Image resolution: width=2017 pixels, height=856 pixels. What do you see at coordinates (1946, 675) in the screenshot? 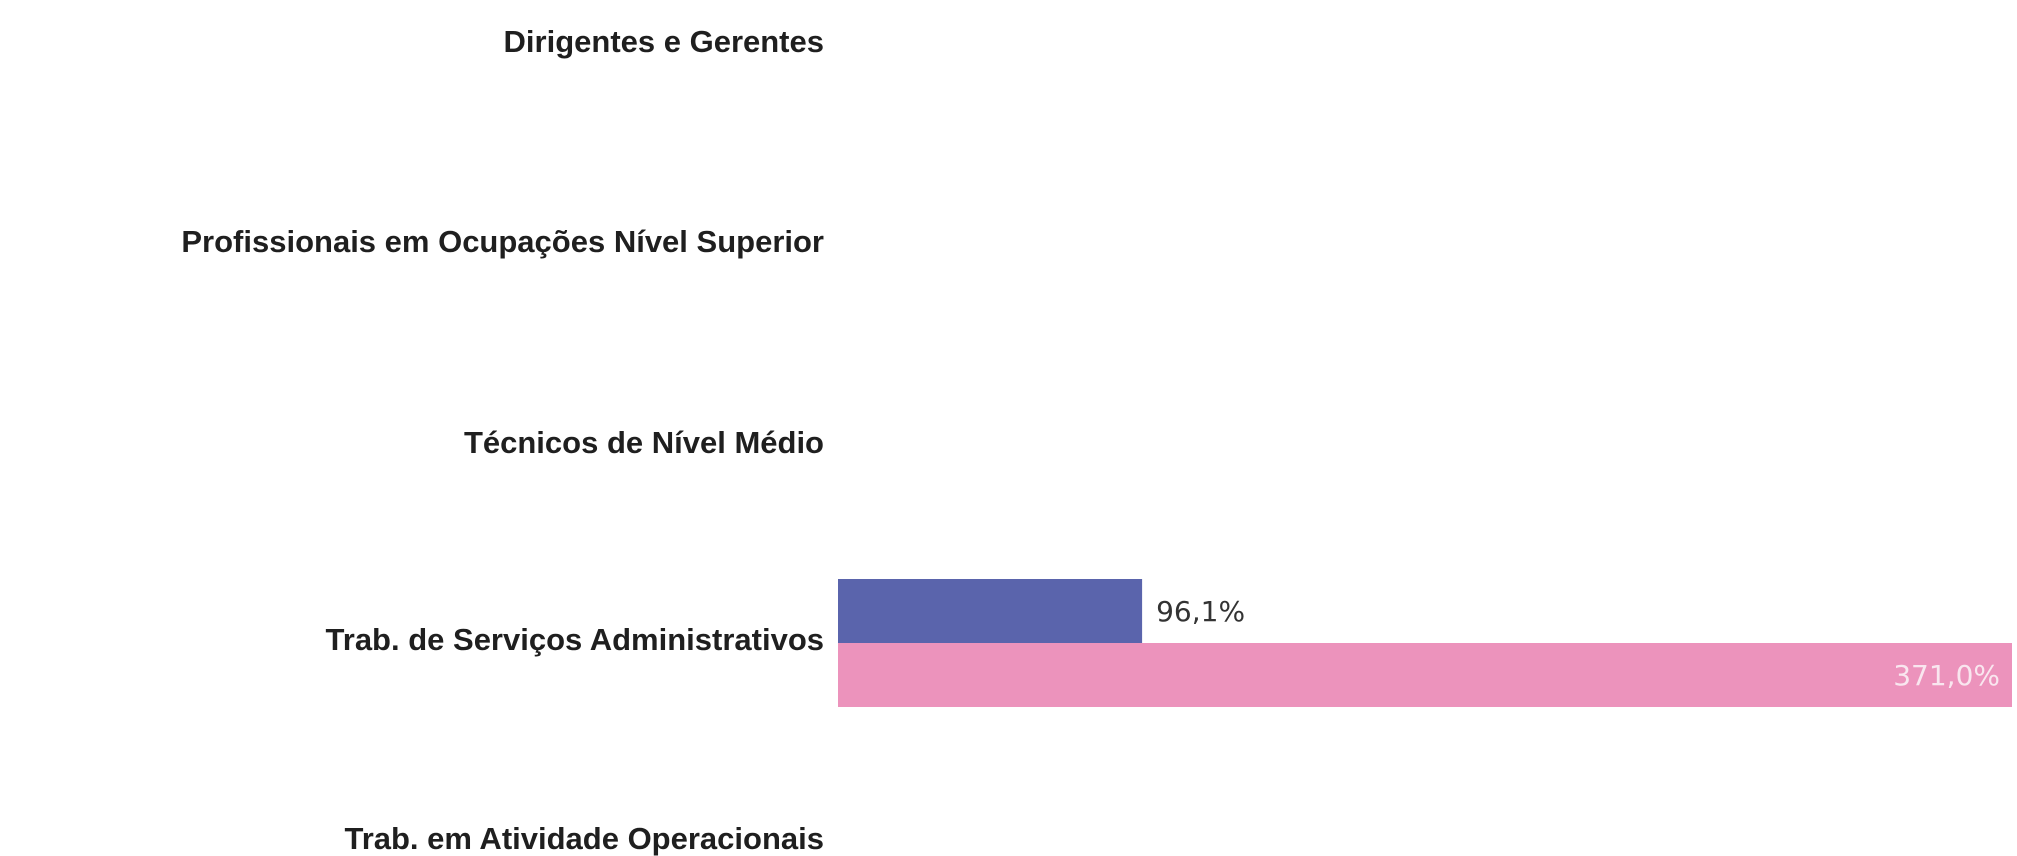
I see `data-label-1-3: 371,0%` at bounding box center [1946, 675].